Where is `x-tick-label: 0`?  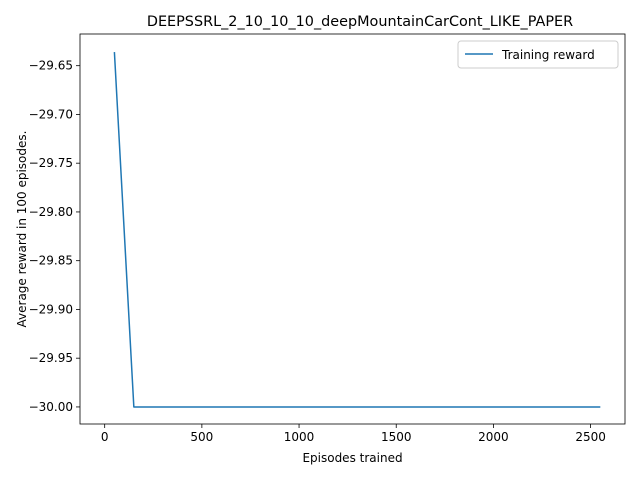 x-tick-label: 0 is located at coordinates (105, 437).